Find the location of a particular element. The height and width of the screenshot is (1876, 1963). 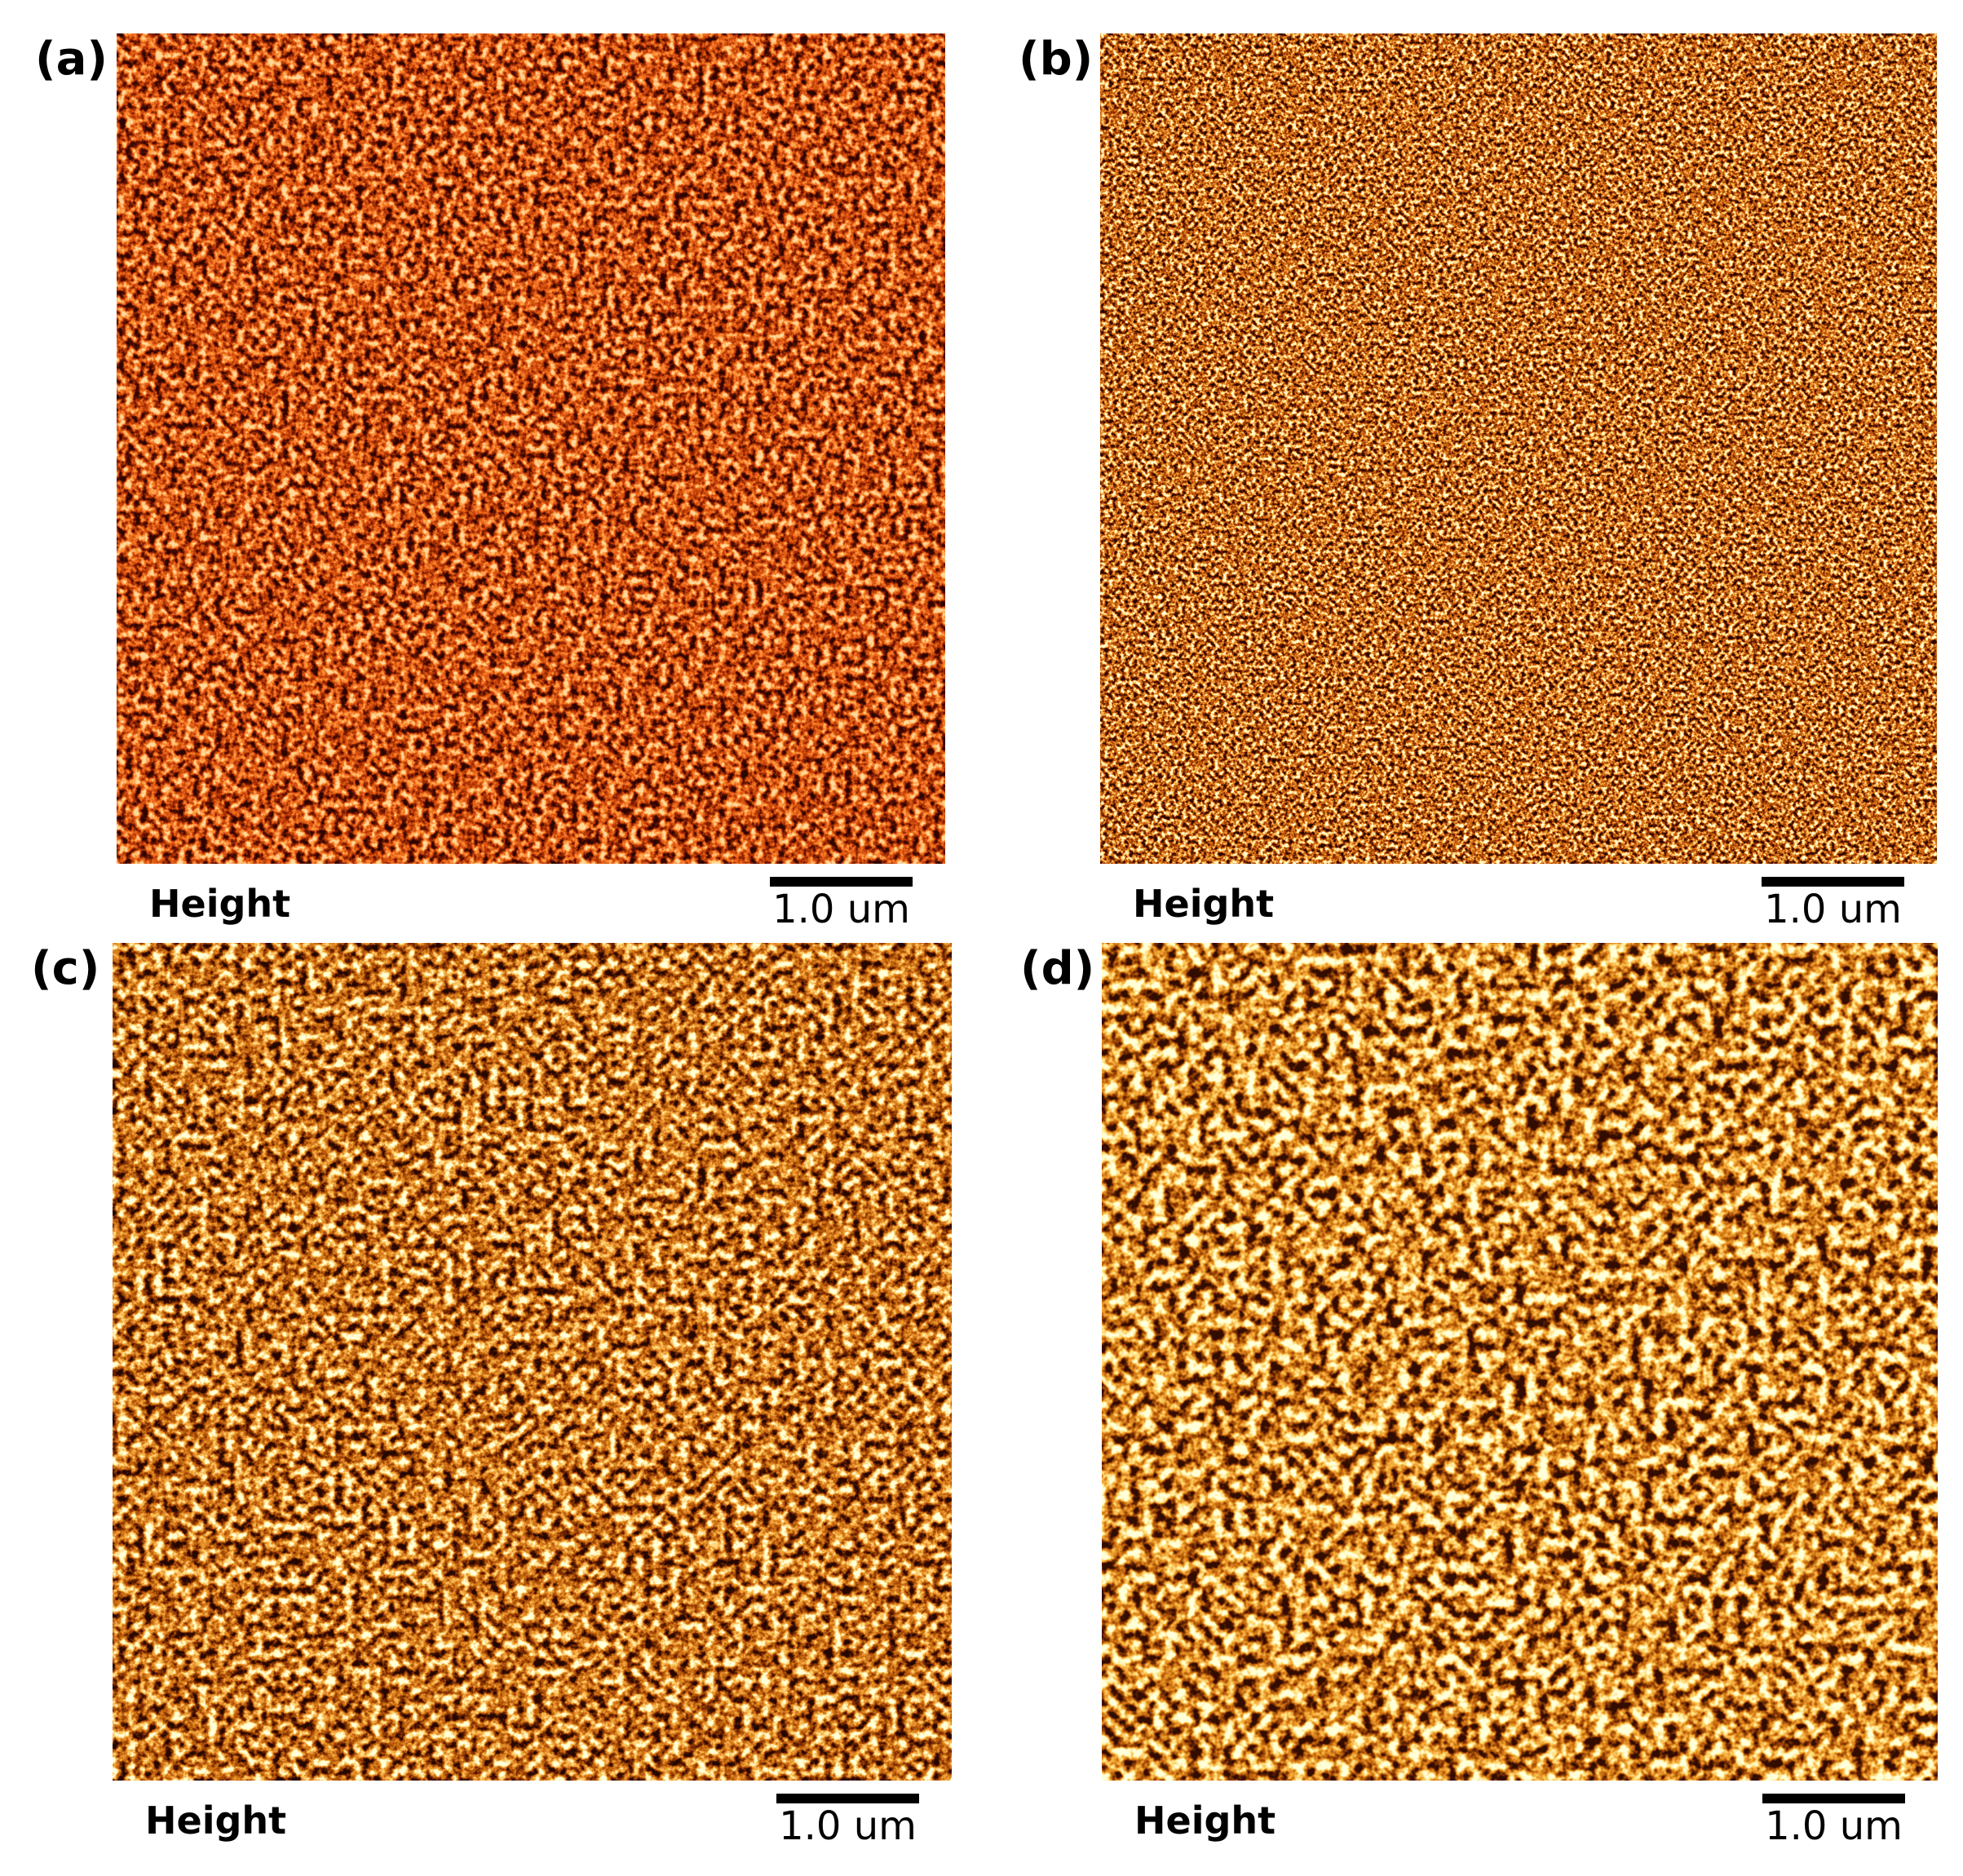

panel-label: (b) is located at coordinates (1056, 59).